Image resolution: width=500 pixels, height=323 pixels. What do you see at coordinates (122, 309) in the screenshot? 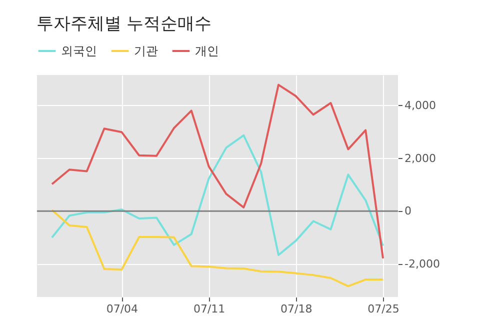
I see `x-tick-label: 07/04` at bounding box center [122, 309].